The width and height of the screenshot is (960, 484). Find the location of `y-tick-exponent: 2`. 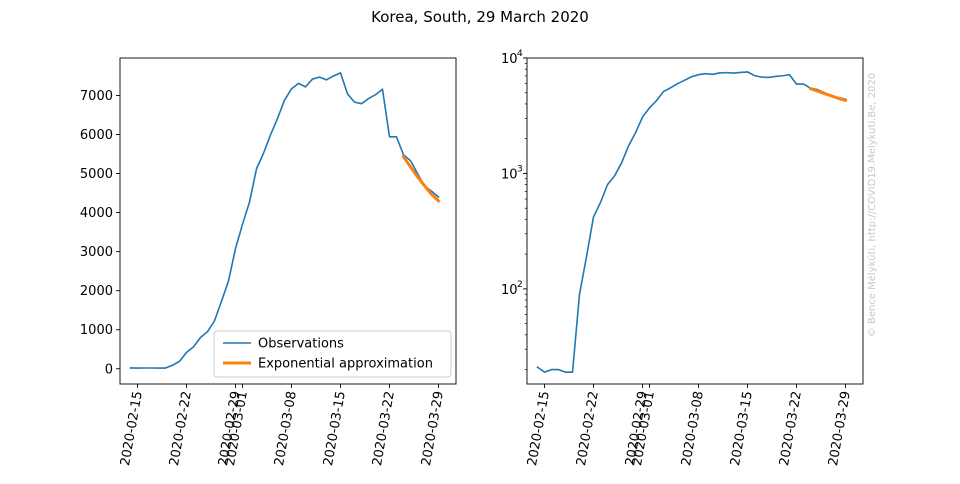

y-tick-exponent: 2 is located at coordinates (520, 285).